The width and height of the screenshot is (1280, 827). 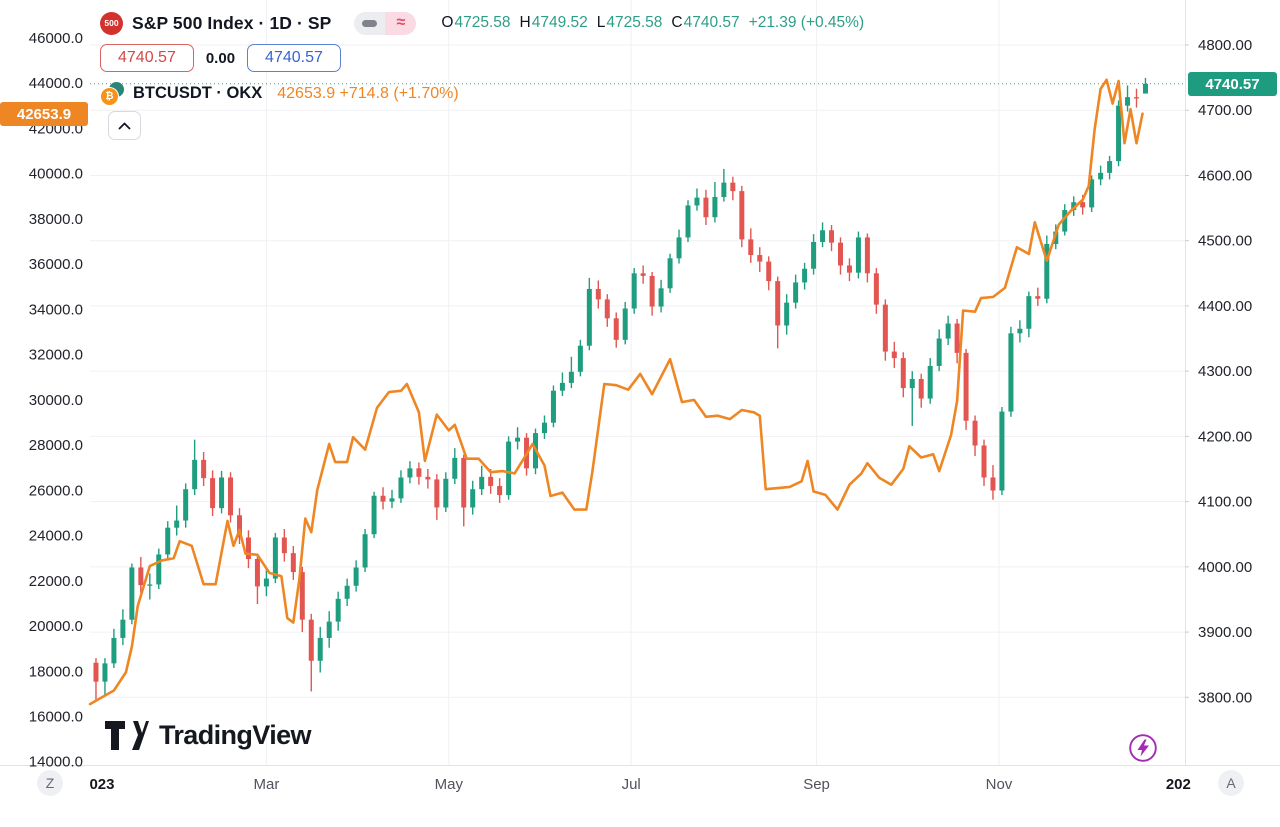 I want to click on approx-icon: ≈, so click(x=401, y=22).